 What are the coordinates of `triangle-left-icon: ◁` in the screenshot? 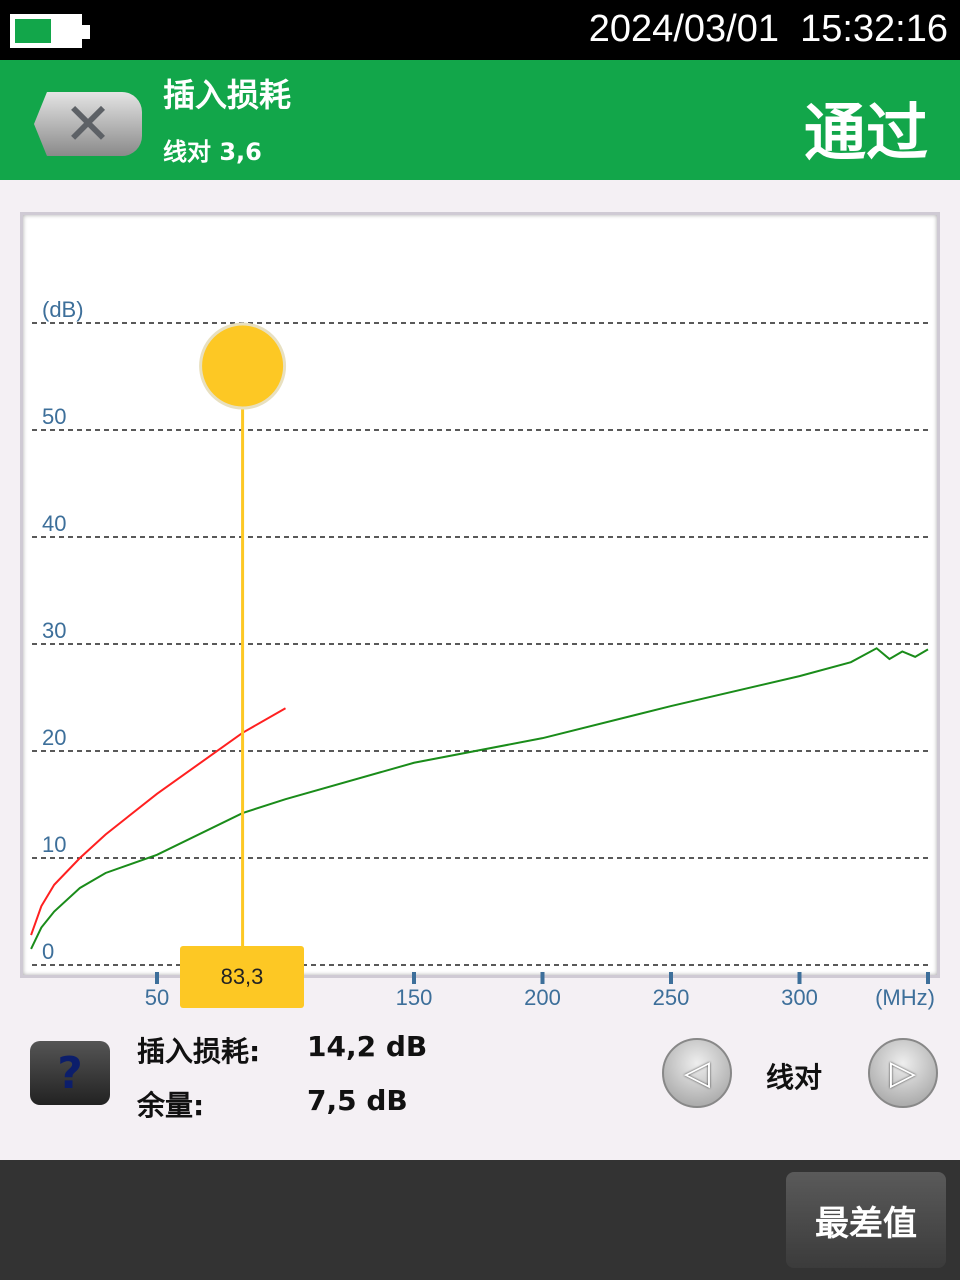 It's located at (697, 1073).